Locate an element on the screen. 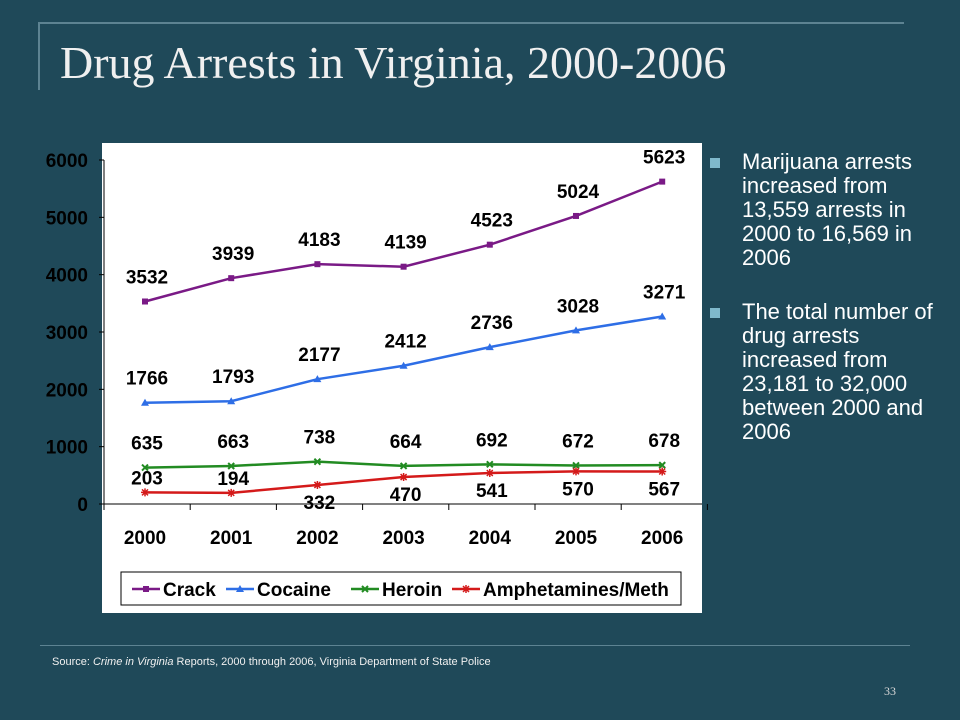 The height and width of the screenshot is (720, 960). x-tick-label: 2001 is located at coordinates (231, 538).